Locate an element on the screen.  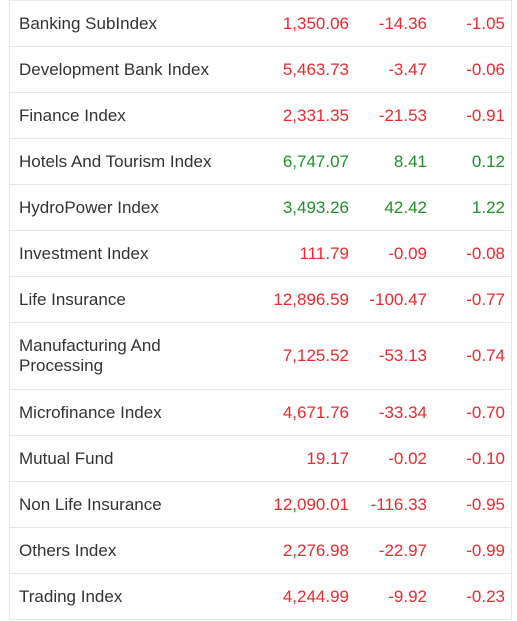
index-value: 4,671.76 is located at coordinates (315, 412).